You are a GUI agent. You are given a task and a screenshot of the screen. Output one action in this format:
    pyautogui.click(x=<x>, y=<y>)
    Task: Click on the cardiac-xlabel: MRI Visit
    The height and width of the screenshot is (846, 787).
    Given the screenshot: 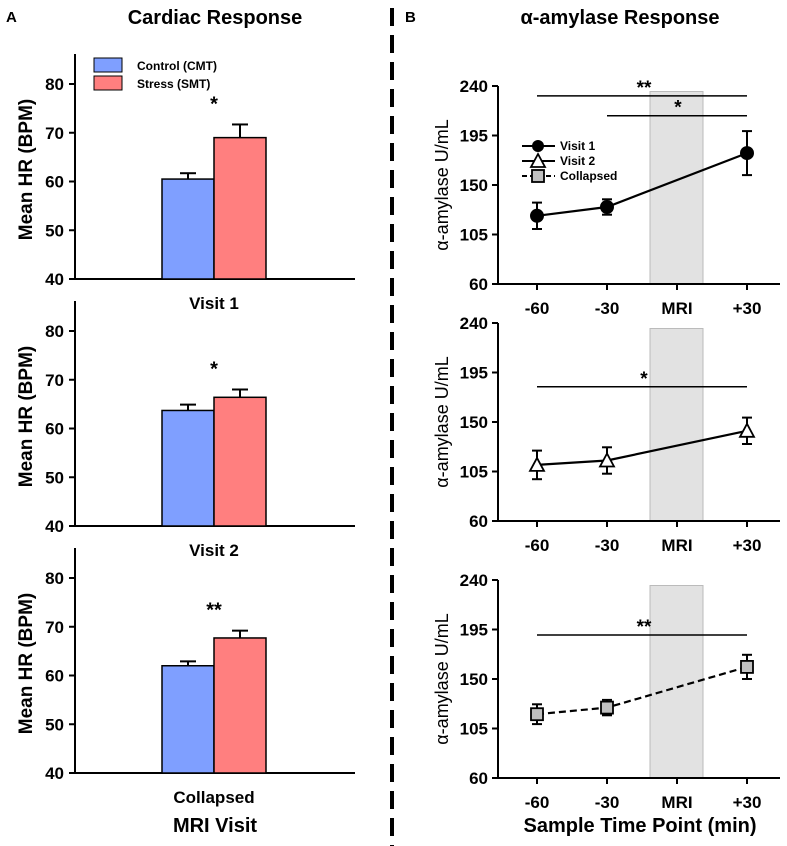 What is the action you would take?
    pyautogui.click(x=215, y=826)
    